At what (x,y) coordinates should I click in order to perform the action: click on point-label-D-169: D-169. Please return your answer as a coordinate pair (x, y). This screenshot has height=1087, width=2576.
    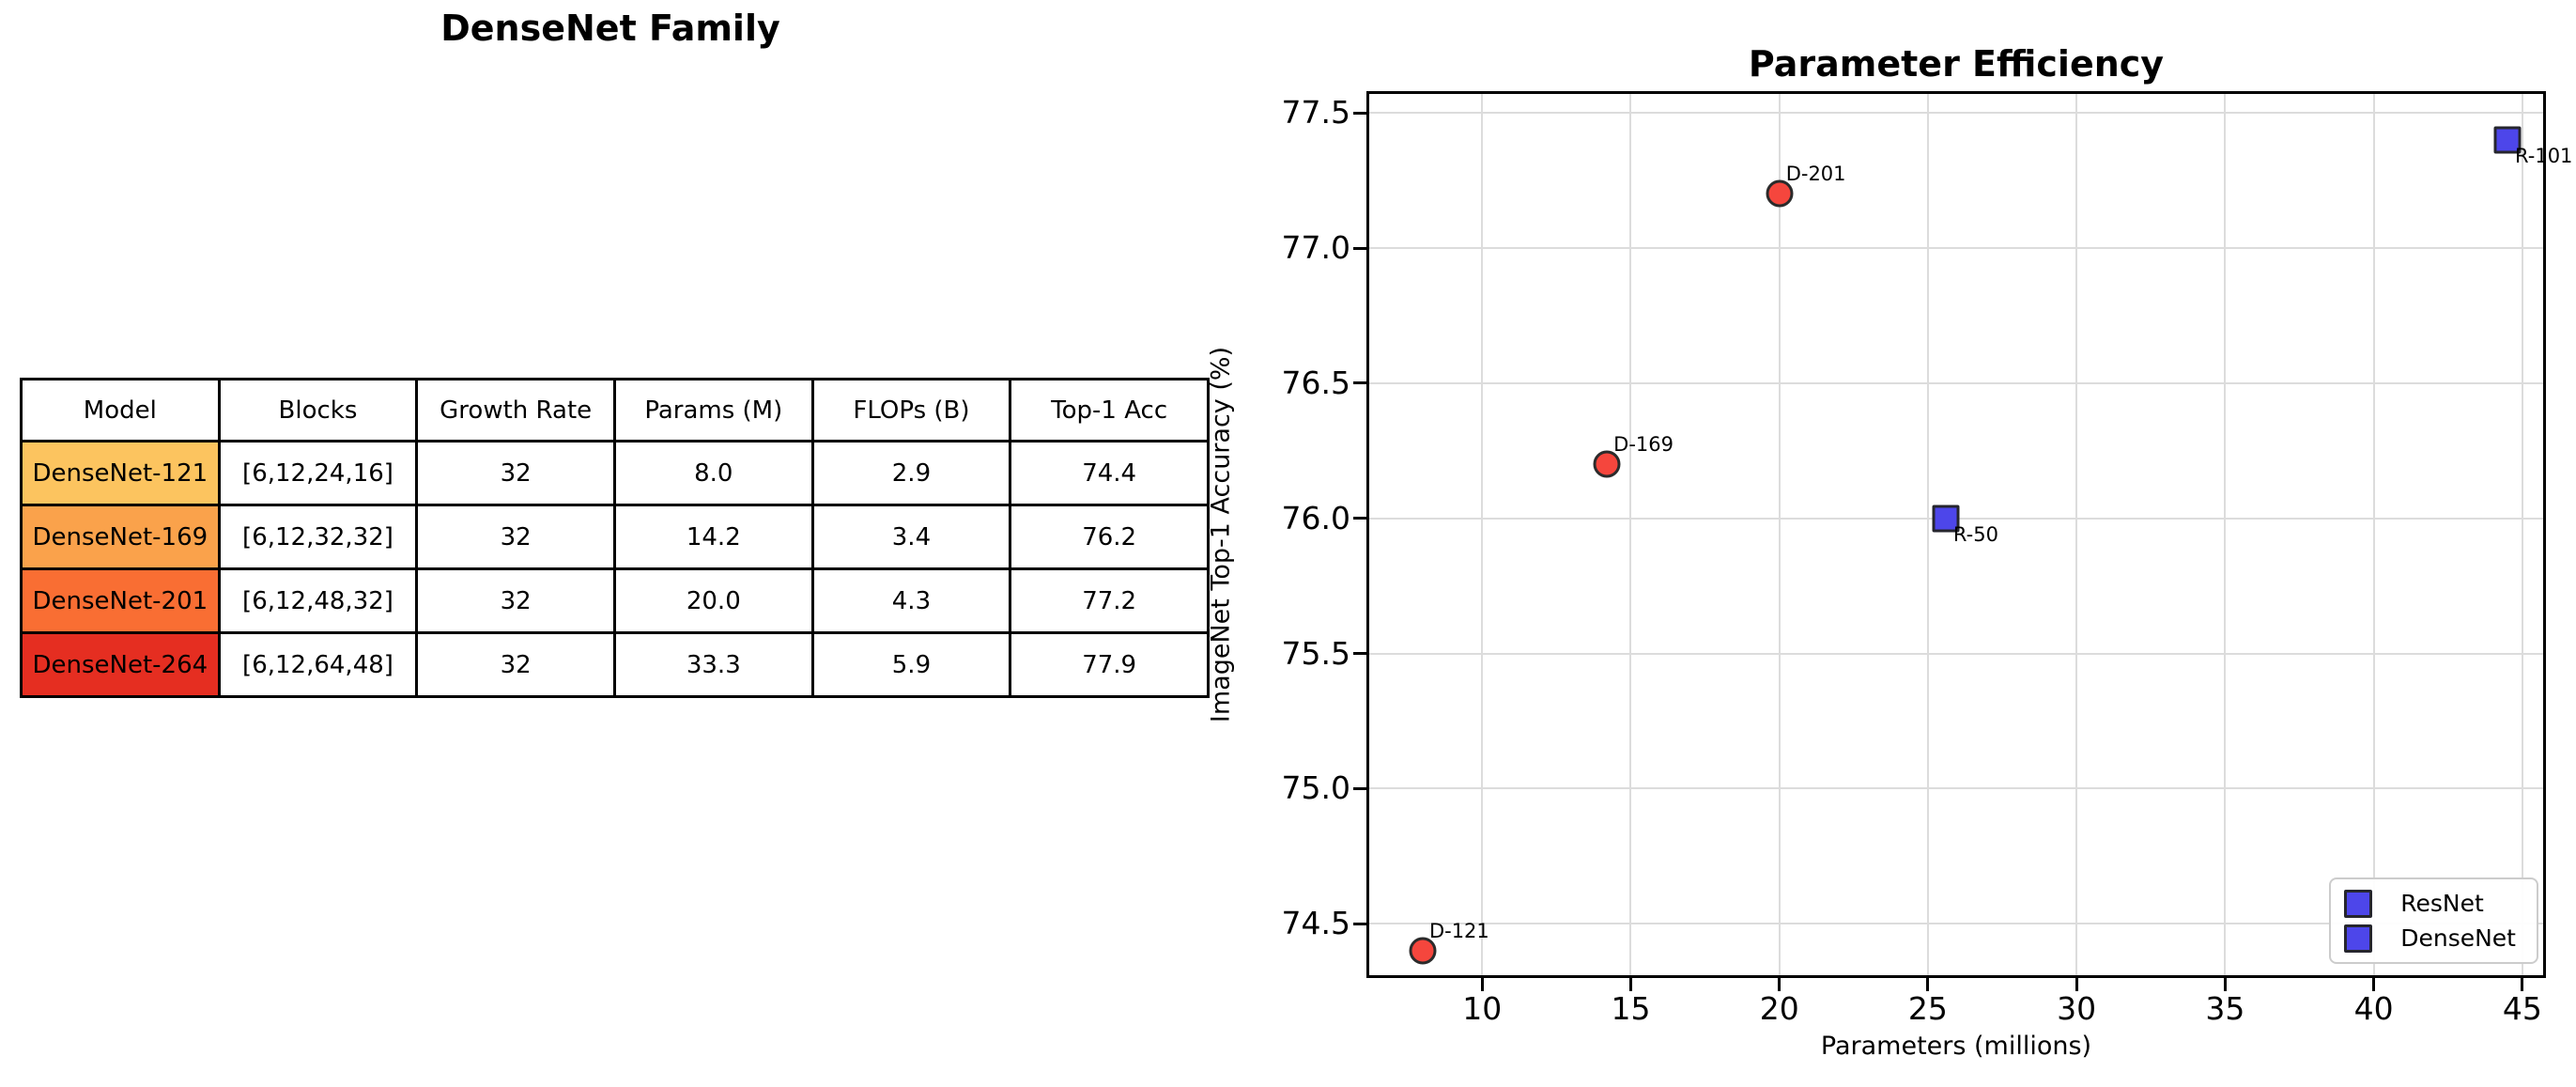
    Looking at the image, I should click on (1643, 445).